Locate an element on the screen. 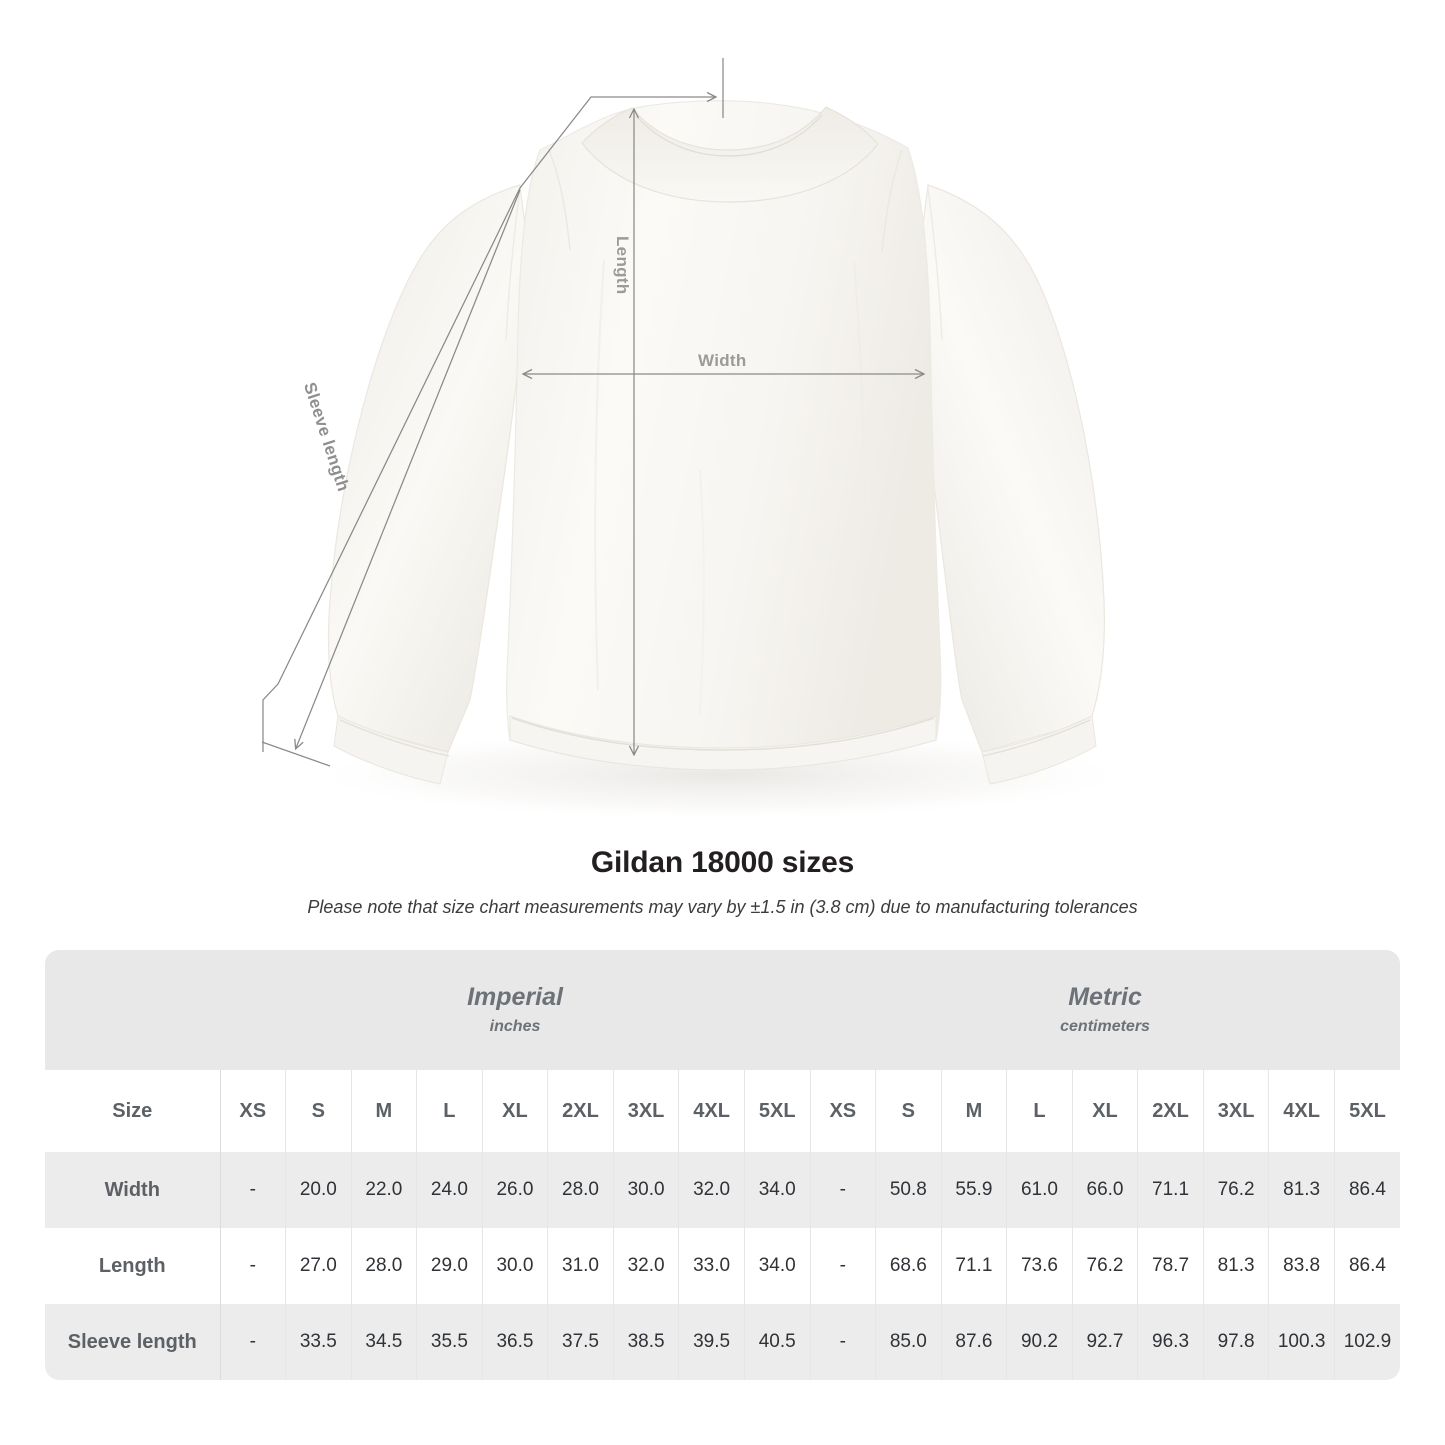 This screenshot has width=1445, height=1445. cell-width-imperial-5xl: 34.0 is located at coordinates (777, 1190).